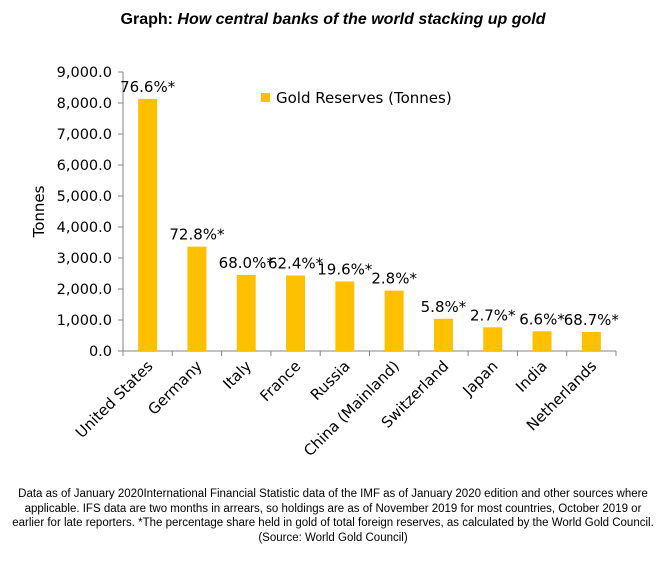 The height and width of the screenshot is (575, 666). What do you see at coordinates (84, 166) in the screenshot?
I see `y-tick-label: 6,000.0` at bounding box center [84, 166].